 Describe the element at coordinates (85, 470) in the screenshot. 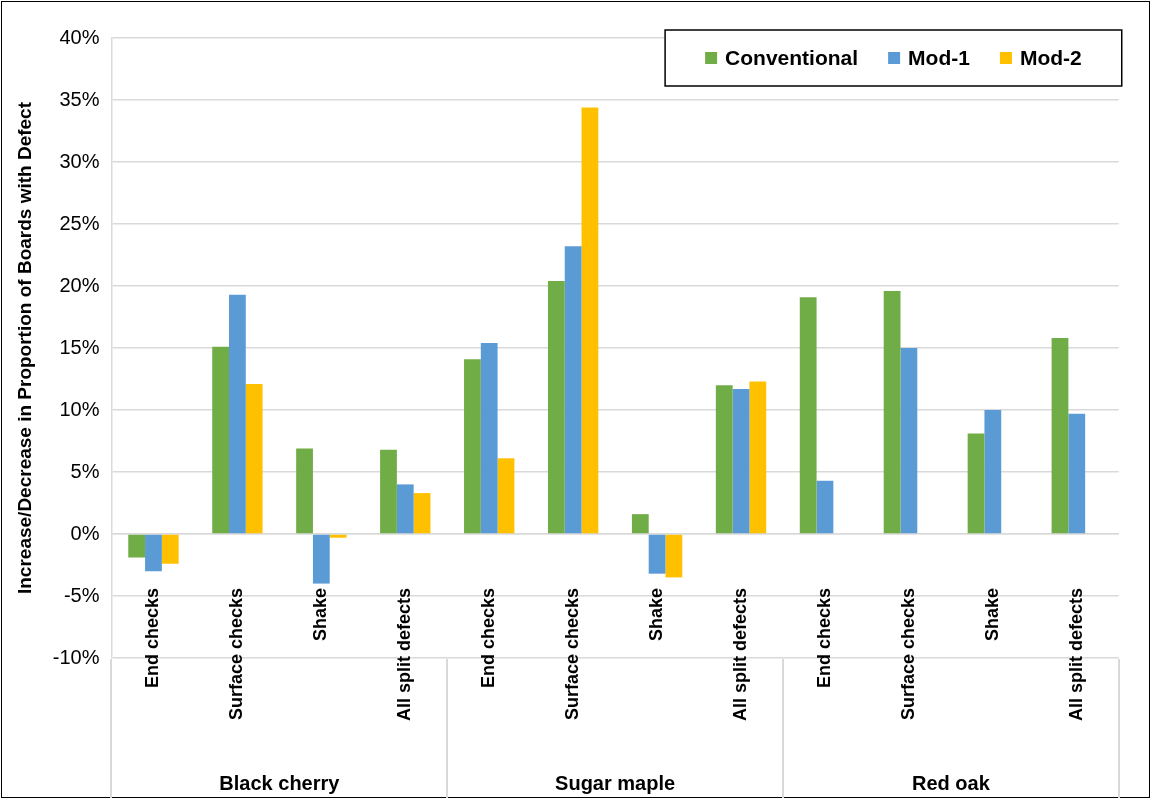

I see `y-tick-label: 5%` at that location.